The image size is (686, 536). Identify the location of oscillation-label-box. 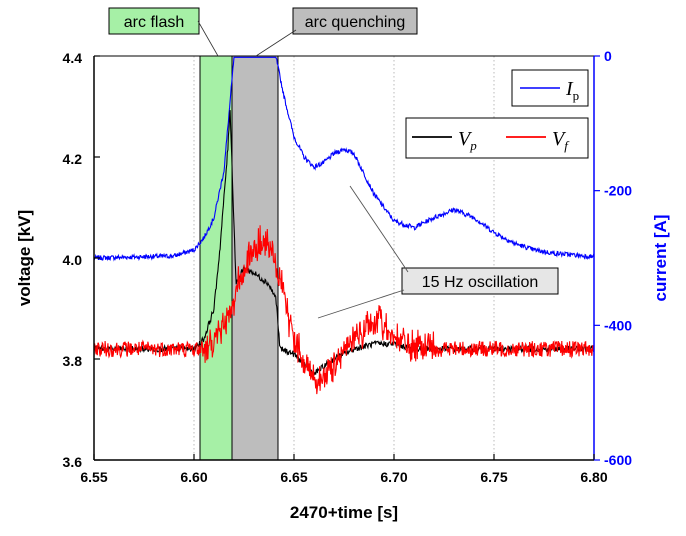
(480, 281).